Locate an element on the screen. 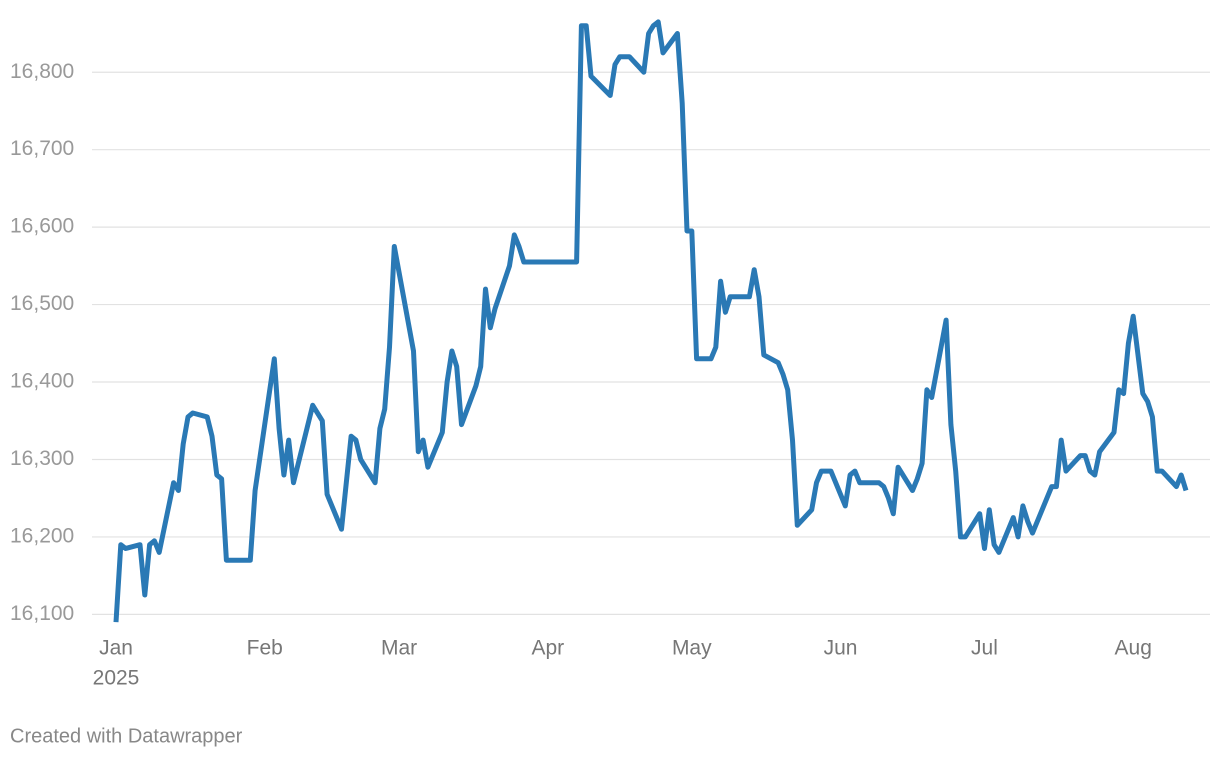 The image size is (1220, 765). y-tick-label: 16,700 is located at coordinates (42, 148).